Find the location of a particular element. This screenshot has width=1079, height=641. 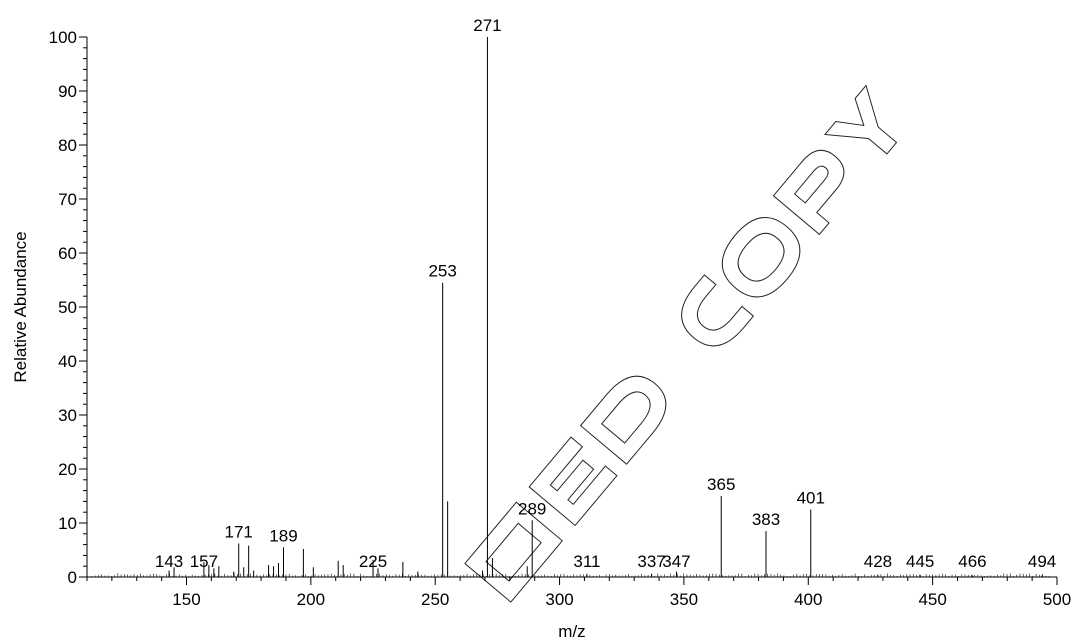

peak-label-171: 171 is located at coordinates (239, 532).